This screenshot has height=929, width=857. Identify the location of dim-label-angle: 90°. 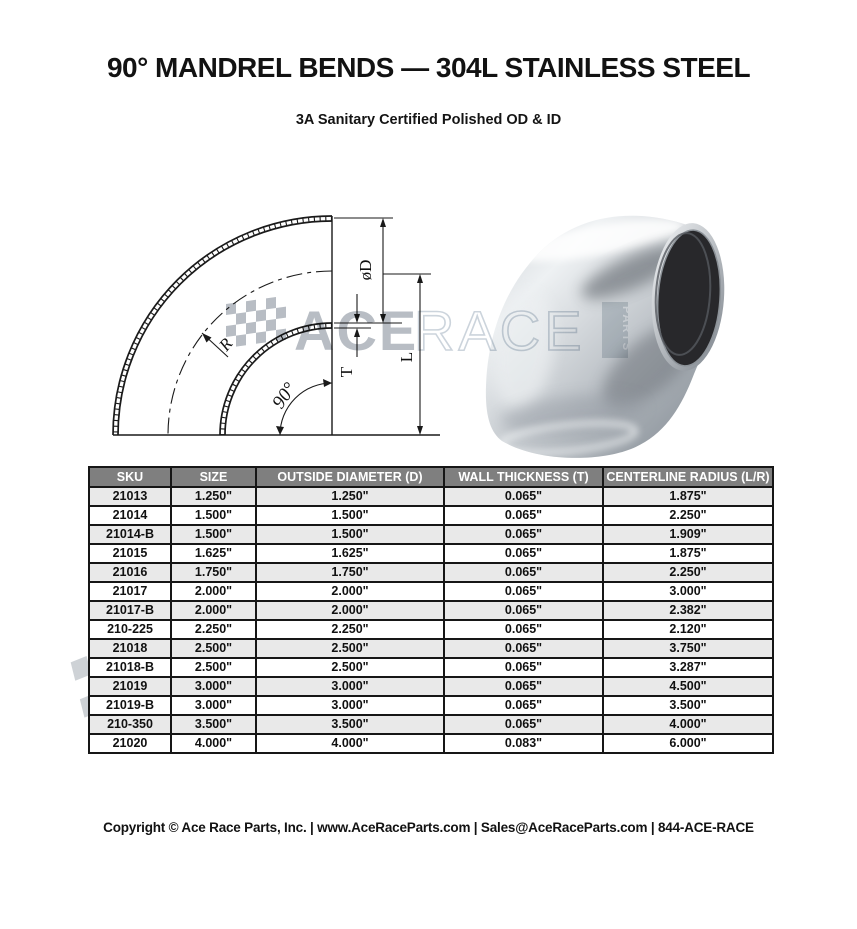
(284, 396).